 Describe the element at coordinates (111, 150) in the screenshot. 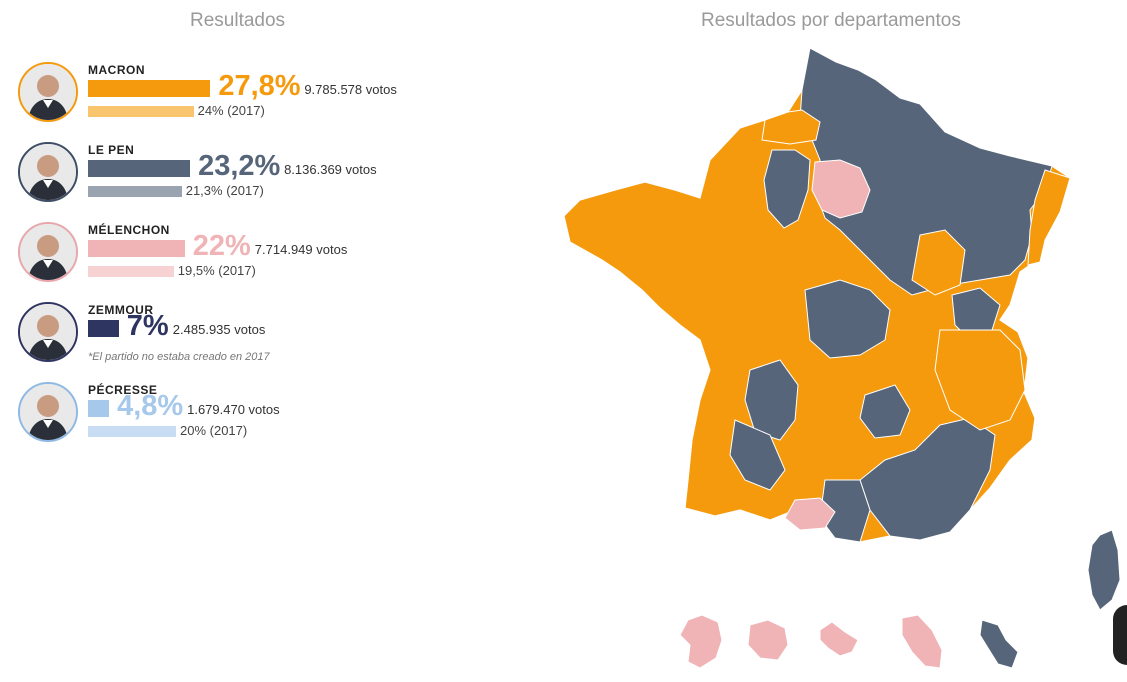

I see `candidate-name: LE PEN` at that location.